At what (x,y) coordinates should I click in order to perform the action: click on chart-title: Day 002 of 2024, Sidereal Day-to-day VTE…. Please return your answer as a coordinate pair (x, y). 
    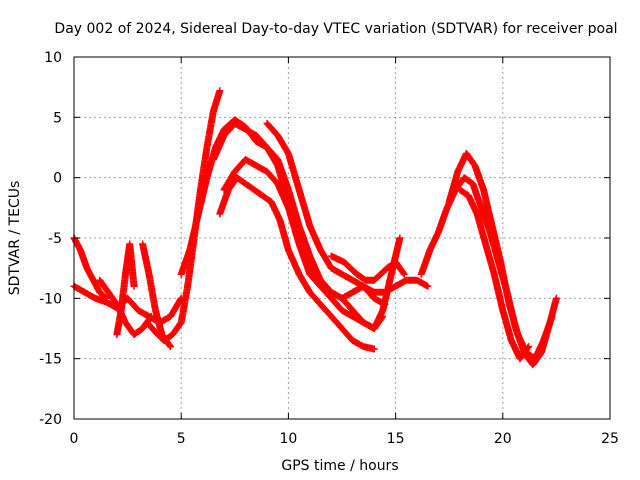
    Looking at the image, I should click on (335, 29).